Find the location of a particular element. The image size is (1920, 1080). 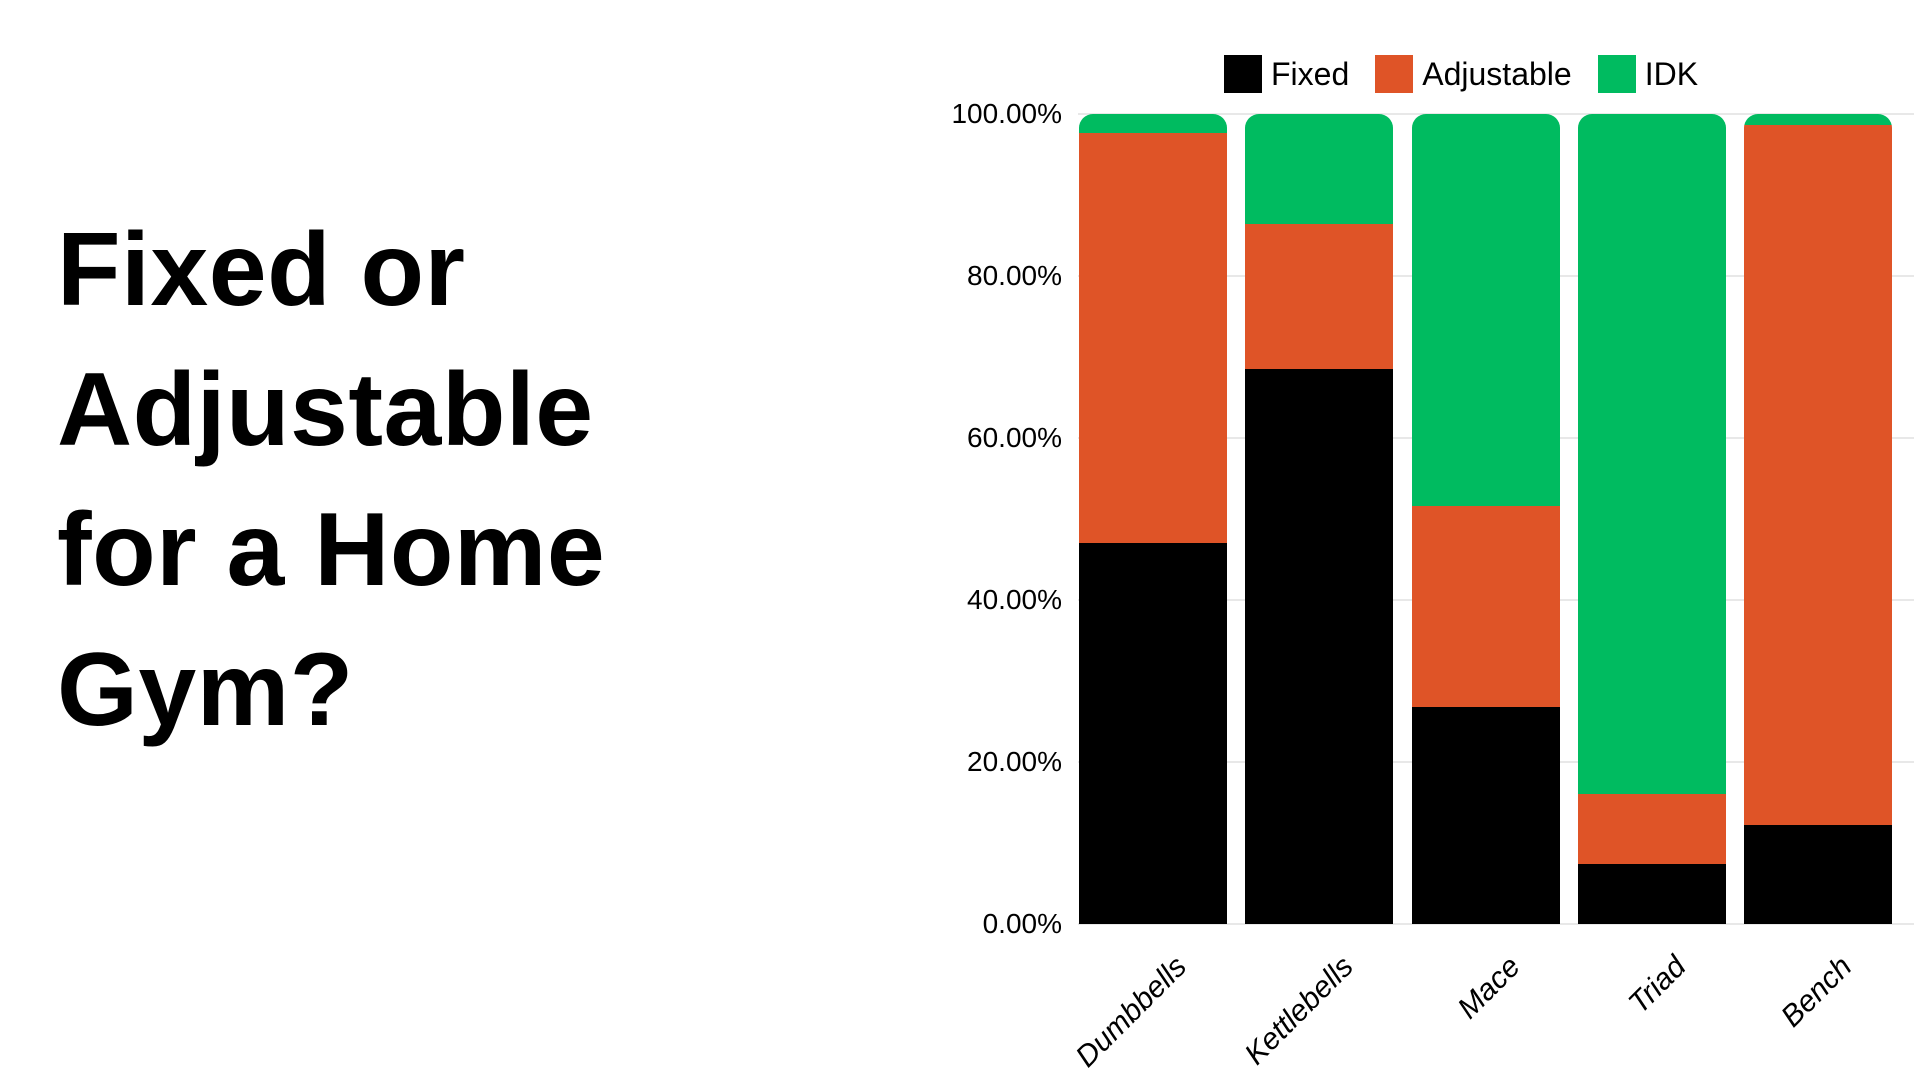

bar-segment-idk-triad is located at coordinates (1652, 454).